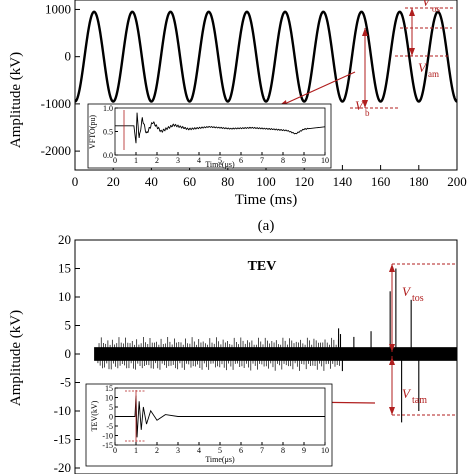 Image resolution: width=474 pixels, height=474 pixels. I want to click on panel-b-y-tick-label: 15, so click(64, 268).